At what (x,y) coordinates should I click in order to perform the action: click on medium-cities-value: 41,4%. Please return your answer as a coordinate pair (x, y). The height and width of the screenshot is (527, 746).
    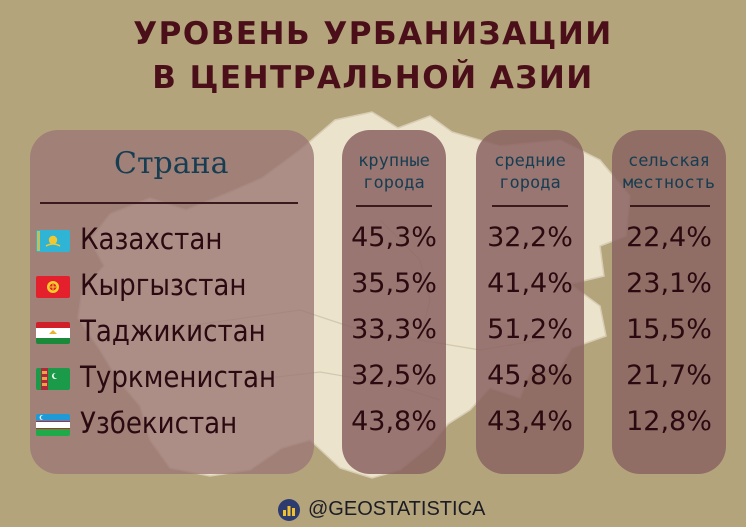
    Looking at the image, I should click on (530, 283).